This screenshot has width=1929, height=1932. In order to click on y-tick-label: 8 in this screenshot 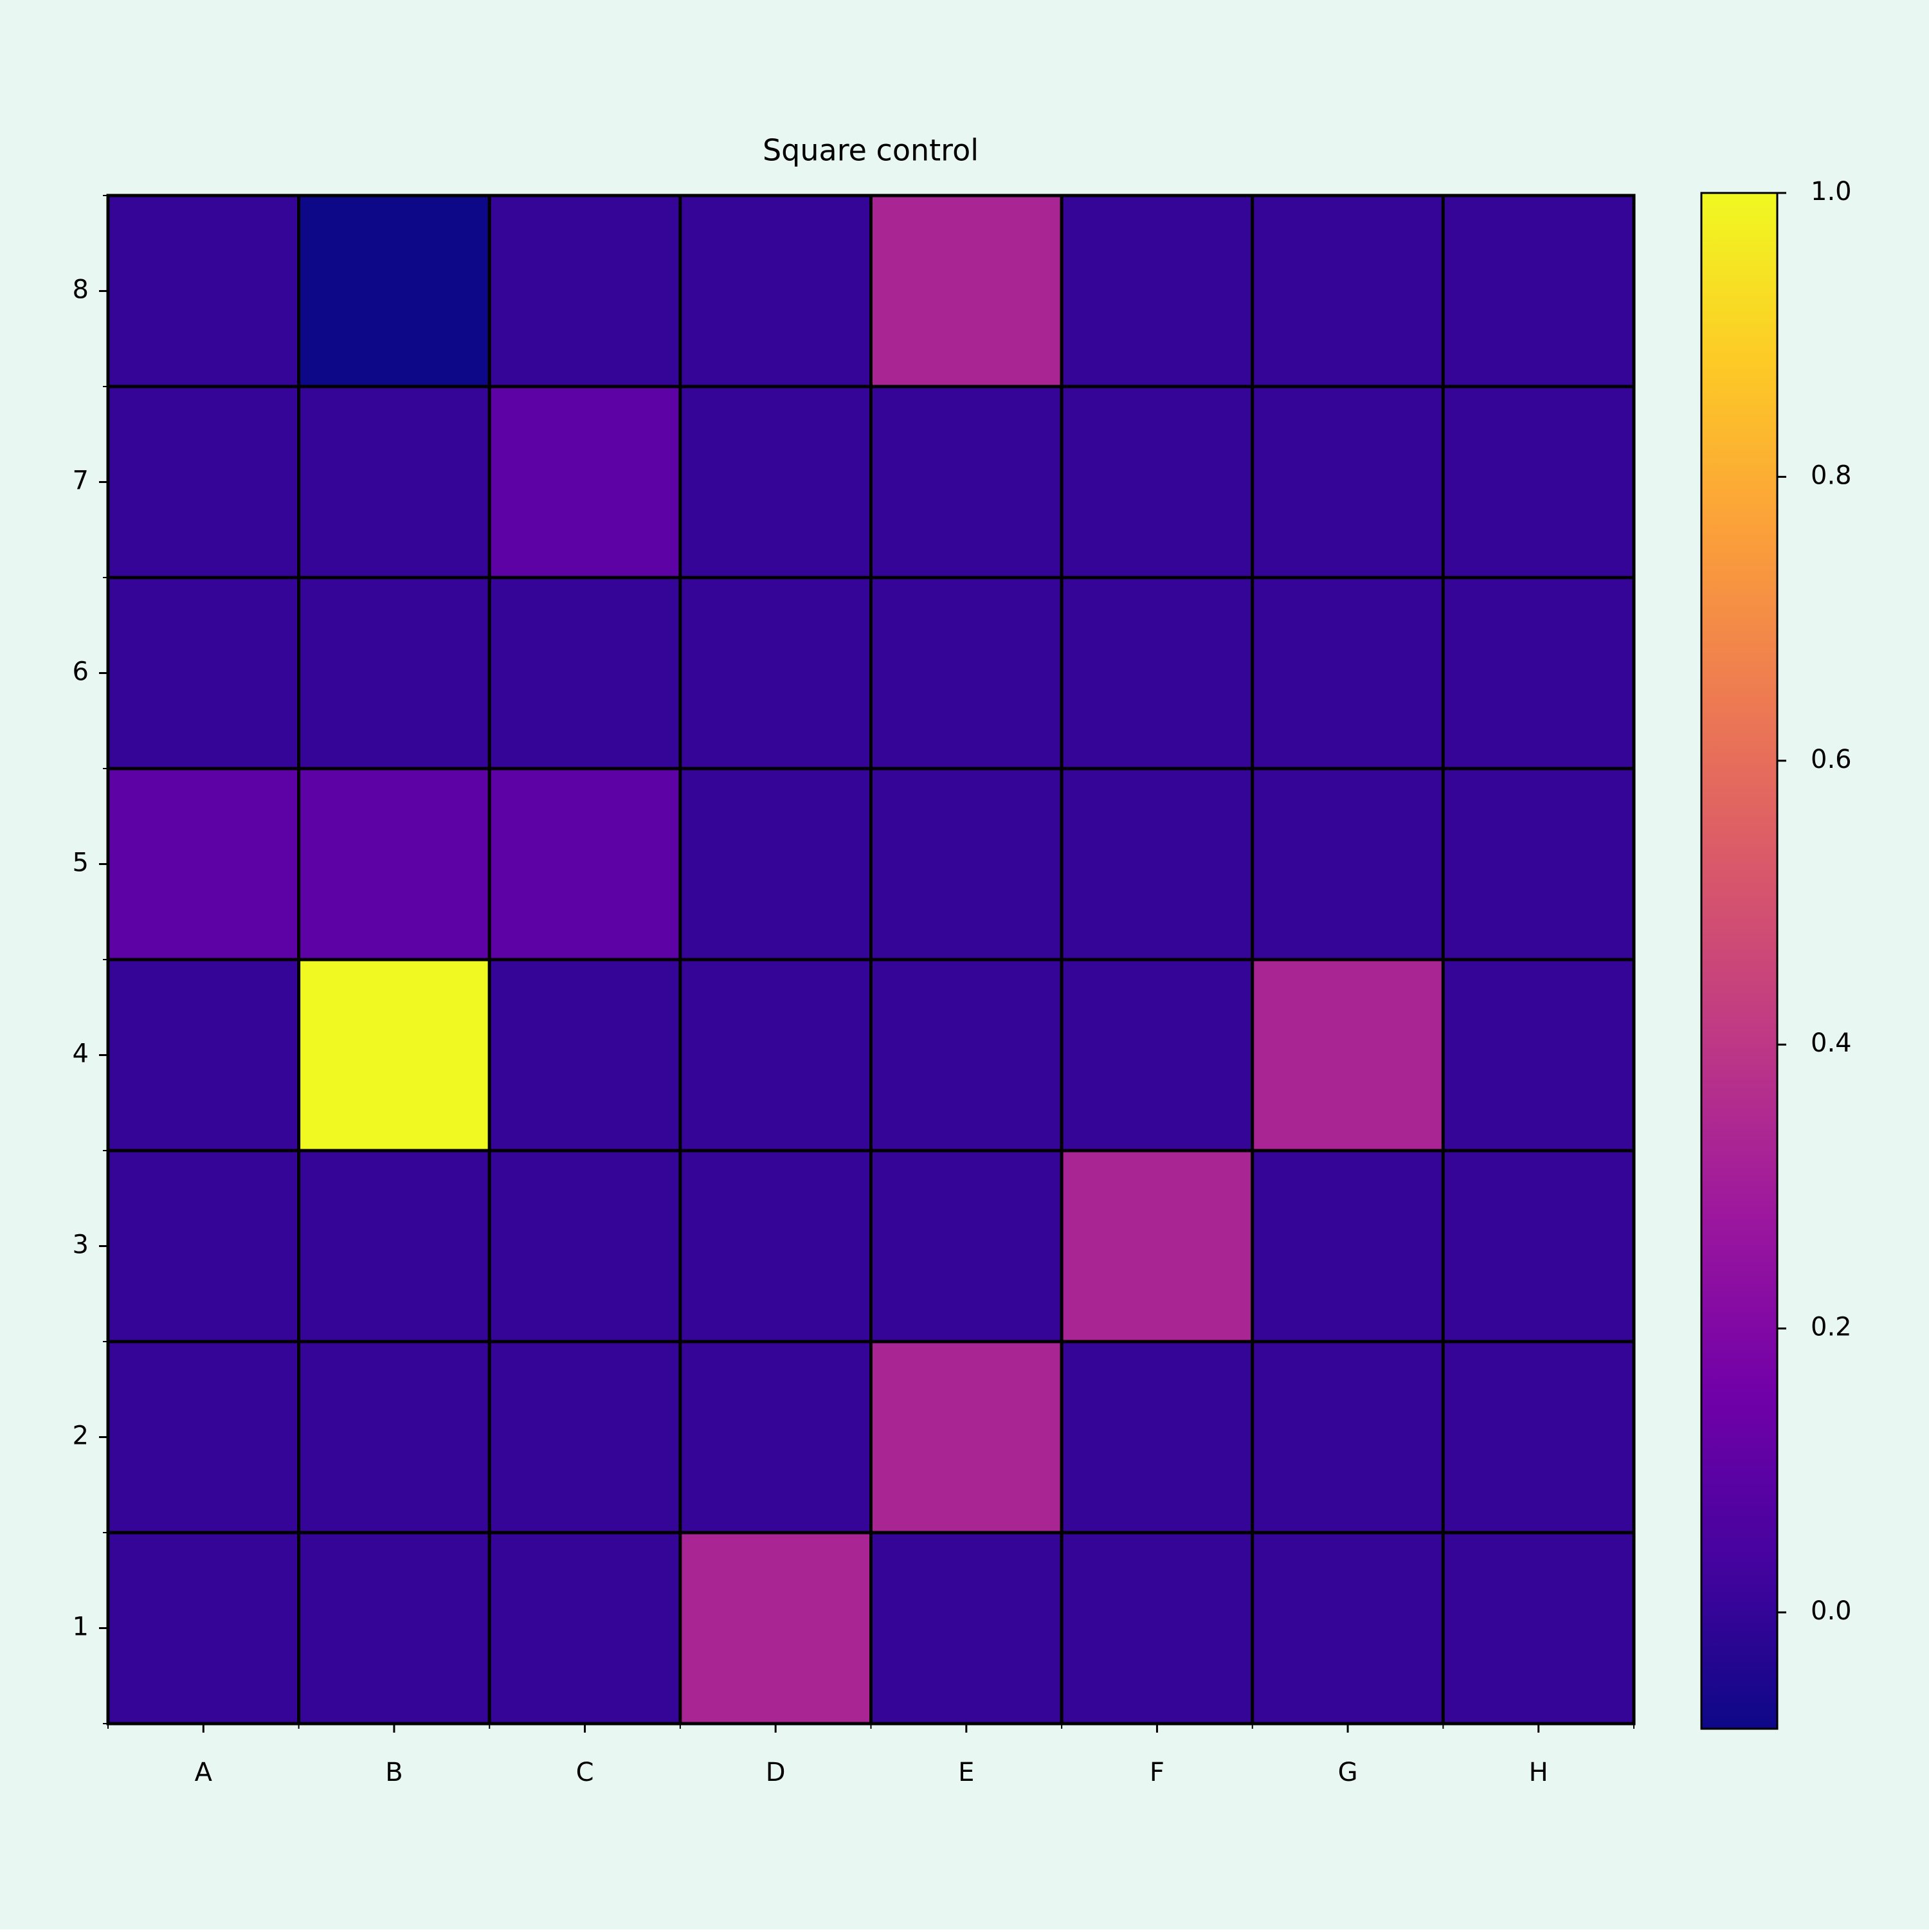, I will do `click(81, 290)`.